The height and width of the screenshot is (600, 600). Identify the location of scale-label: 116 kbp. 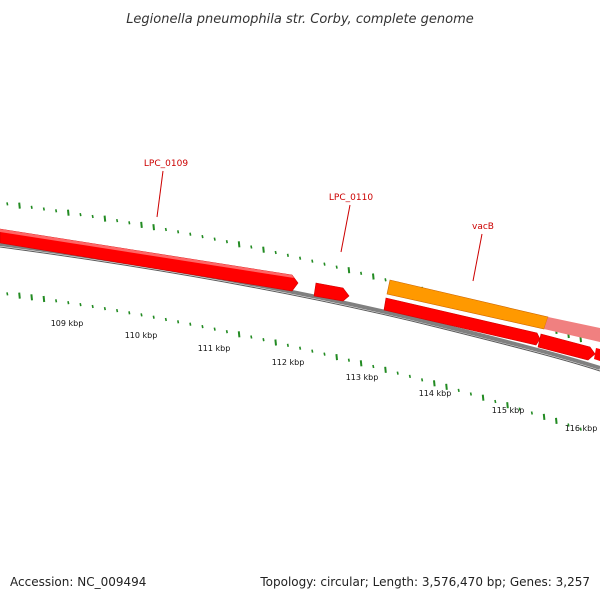
(581, 428).